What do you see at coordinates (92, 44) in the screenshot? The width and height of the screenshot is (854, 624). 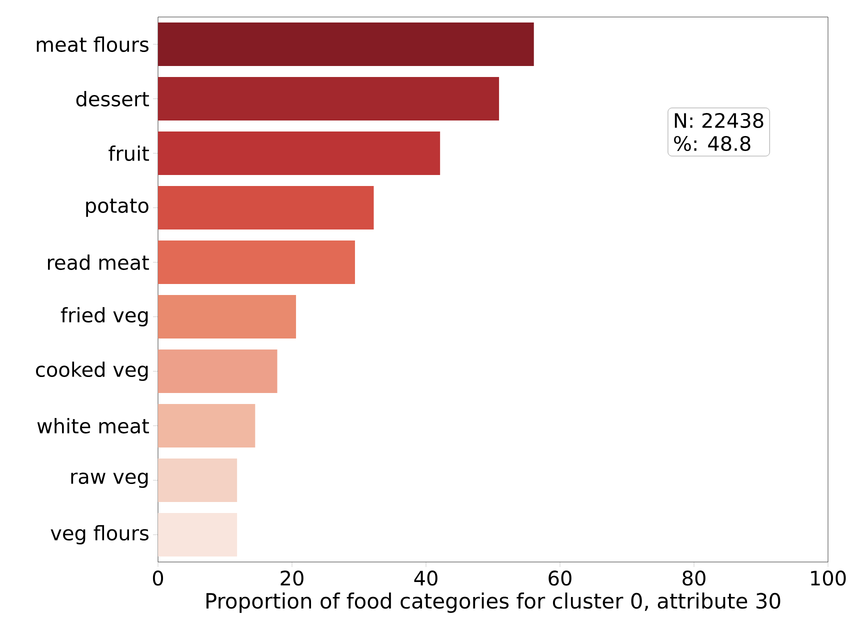 I see `y-tick-label: meat flours` at bounding box center [92, 44].